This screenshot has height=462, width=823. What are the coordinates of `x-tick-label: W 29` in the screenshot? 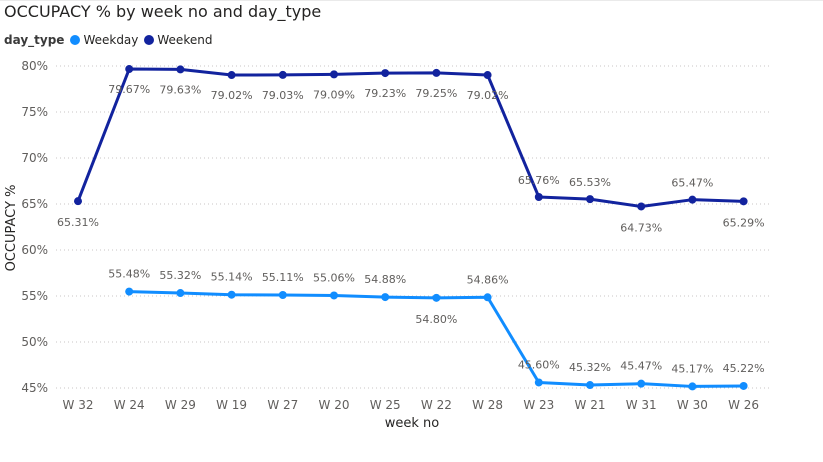 It's located at (180, 405).